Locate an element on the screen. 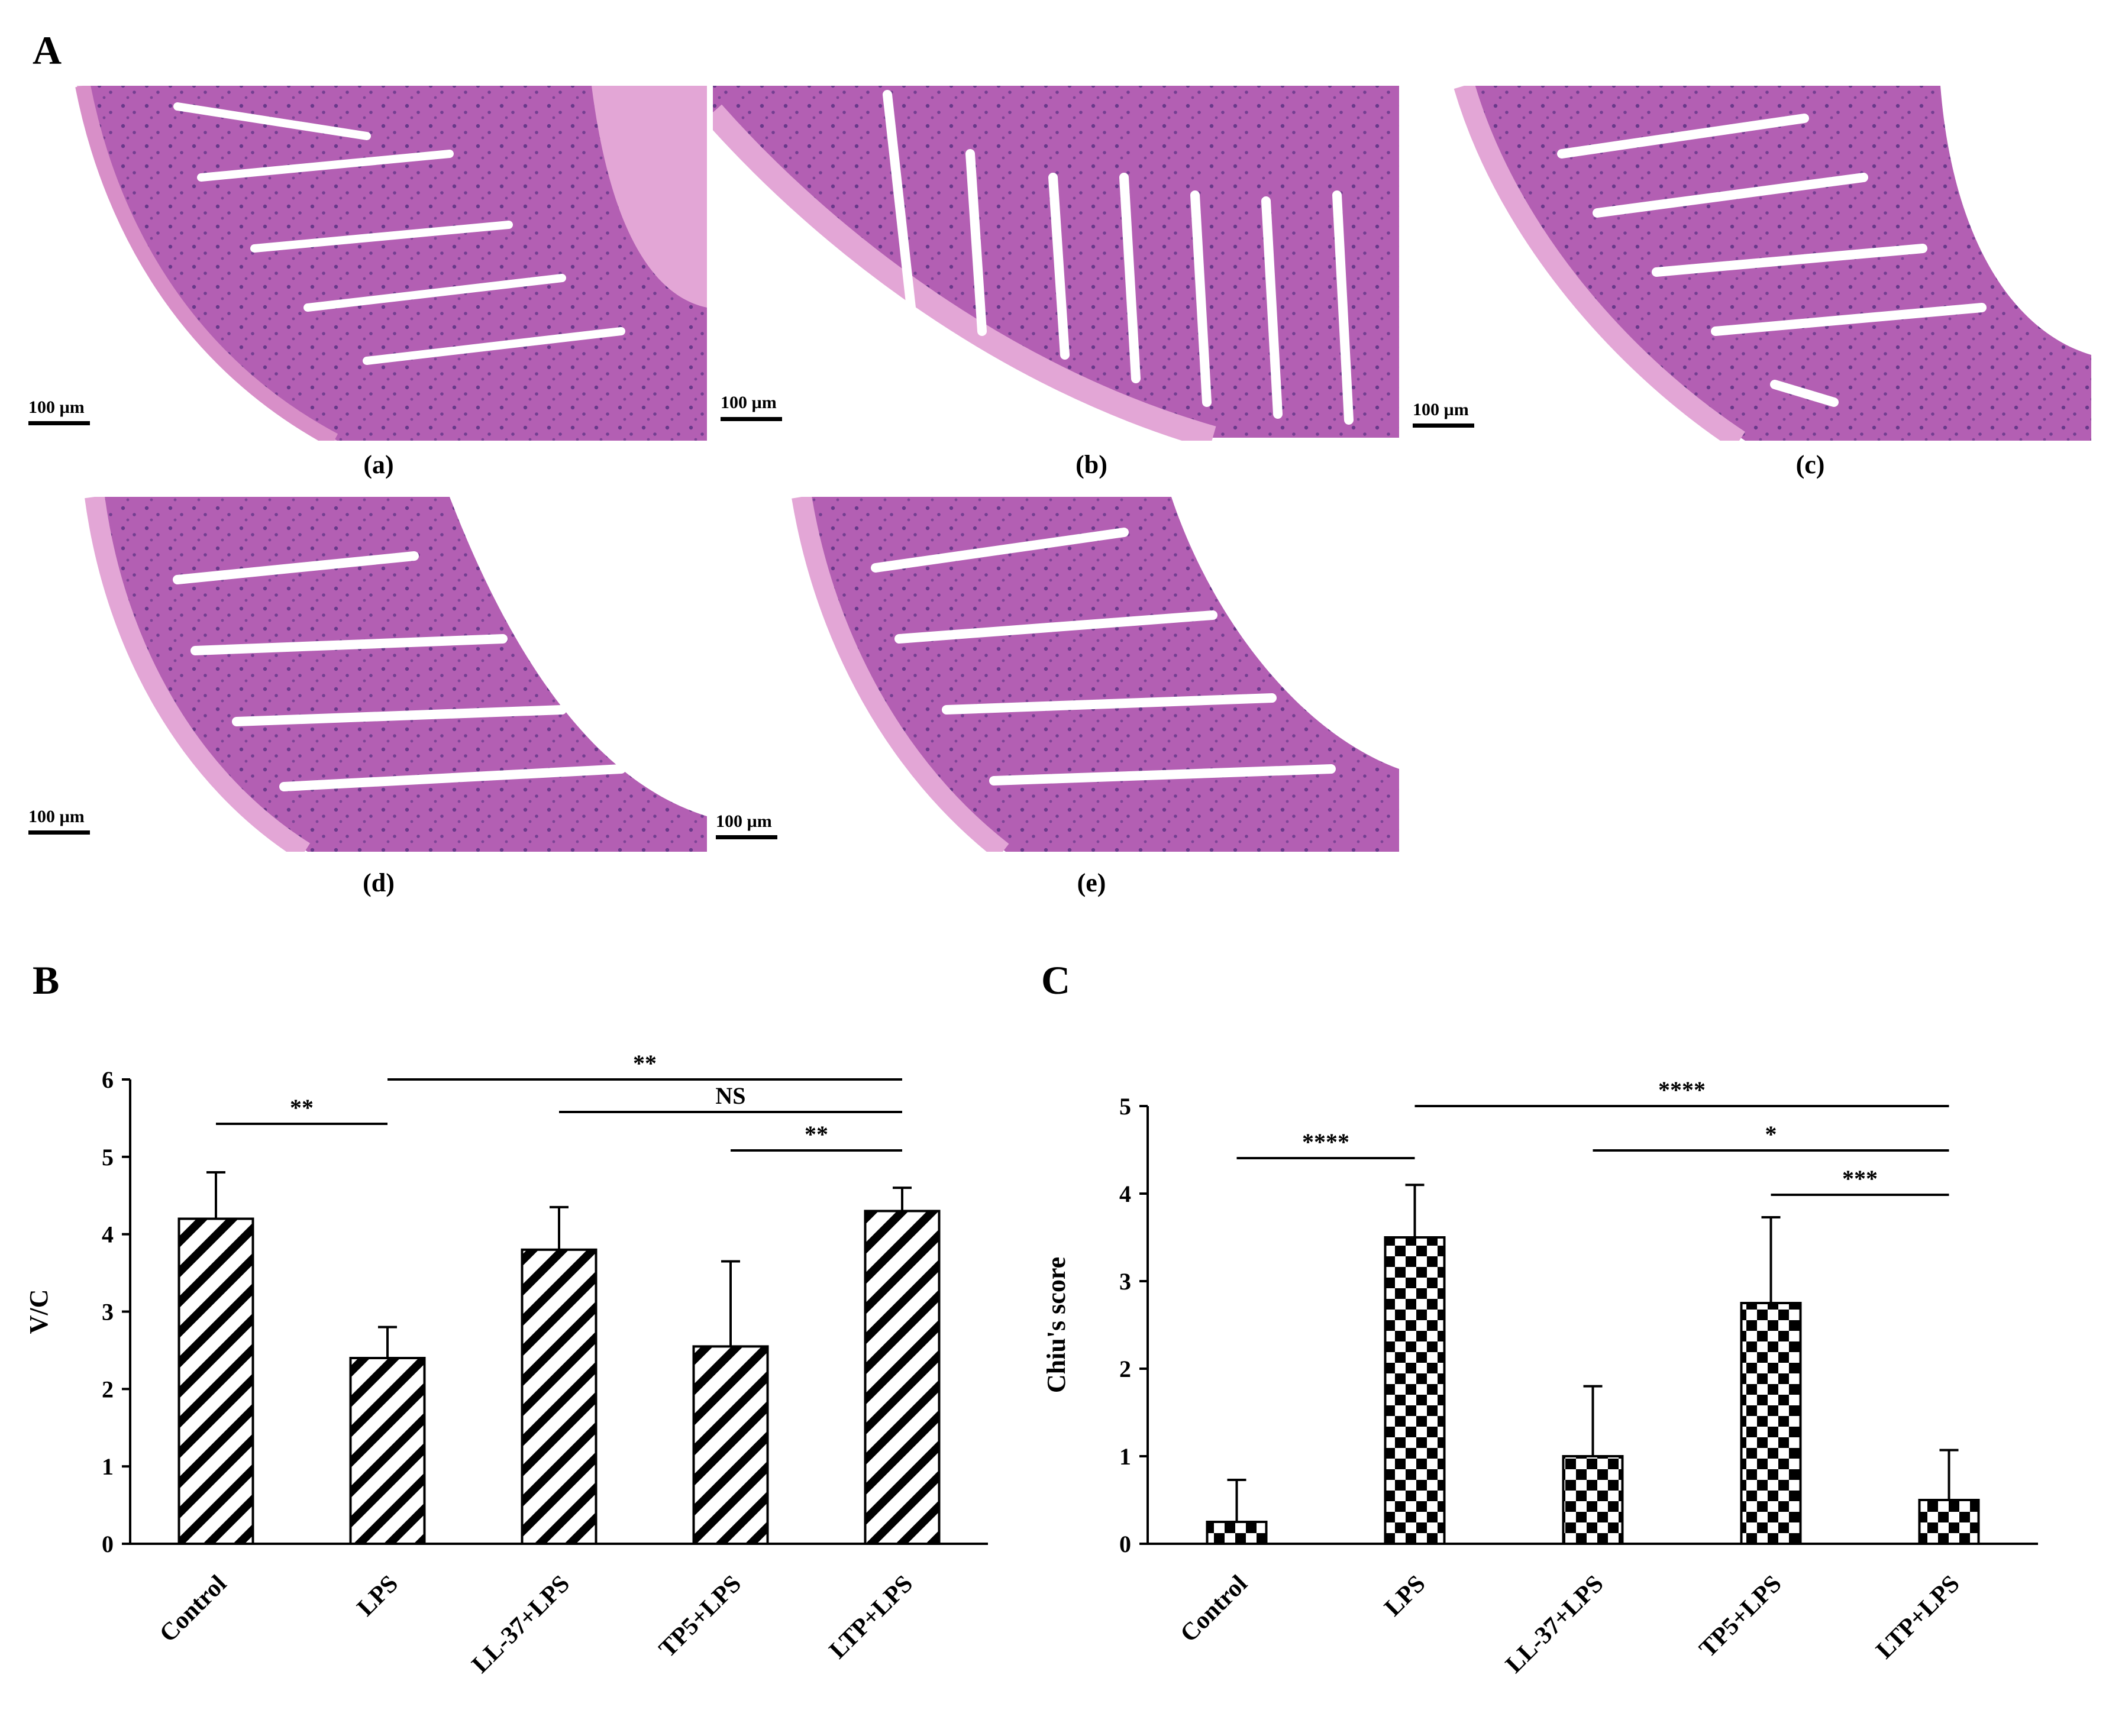 Image resolution: width=2109 pixels, height=1736 pixels. significance-label-1: **** is located at coordinates (1682, 1089).